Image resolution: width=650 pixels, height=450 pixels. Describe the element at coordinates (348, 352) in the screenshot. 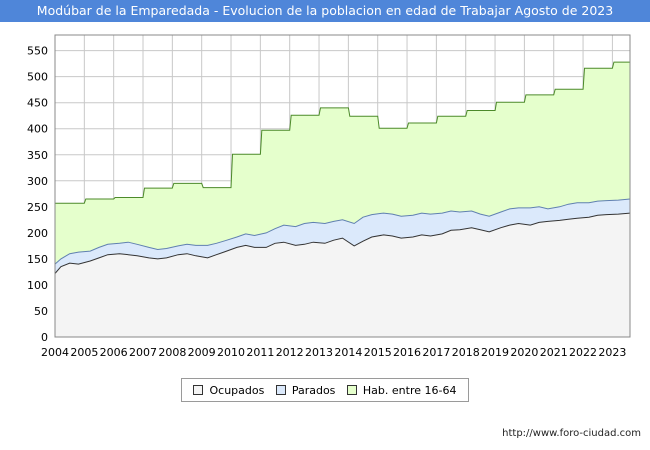

I see `x-tick-label: 2014` at that location.